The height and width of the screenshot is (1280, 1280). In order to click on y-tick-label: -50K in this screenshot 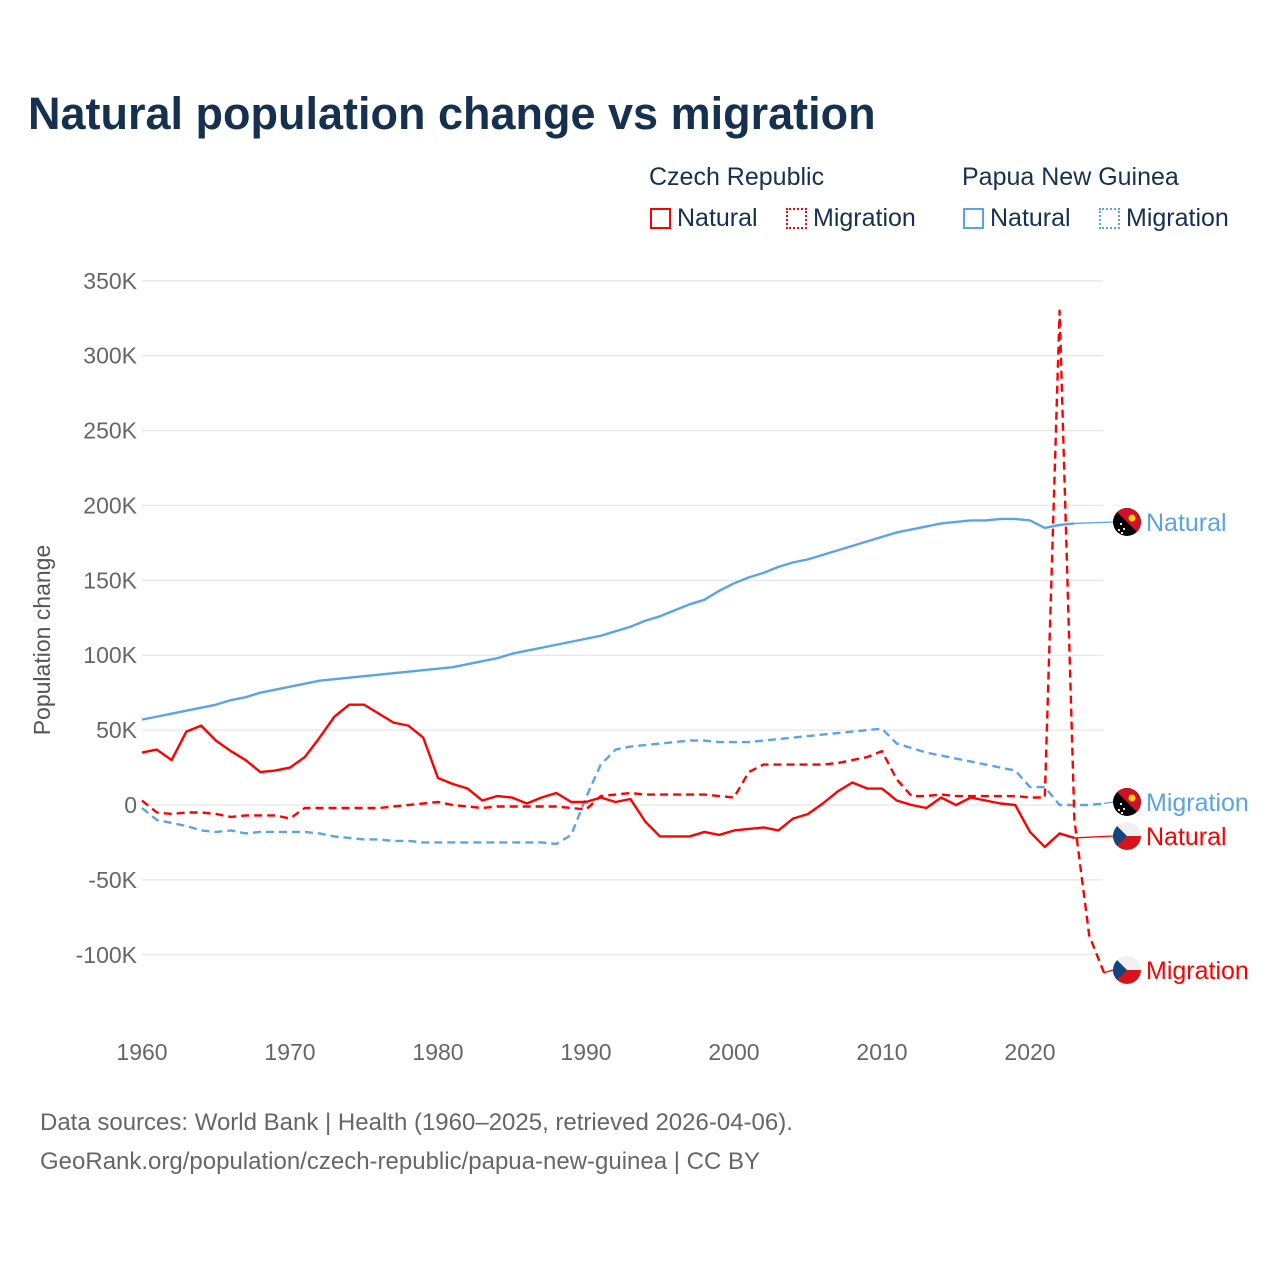, I will do `click(112, 880)`.